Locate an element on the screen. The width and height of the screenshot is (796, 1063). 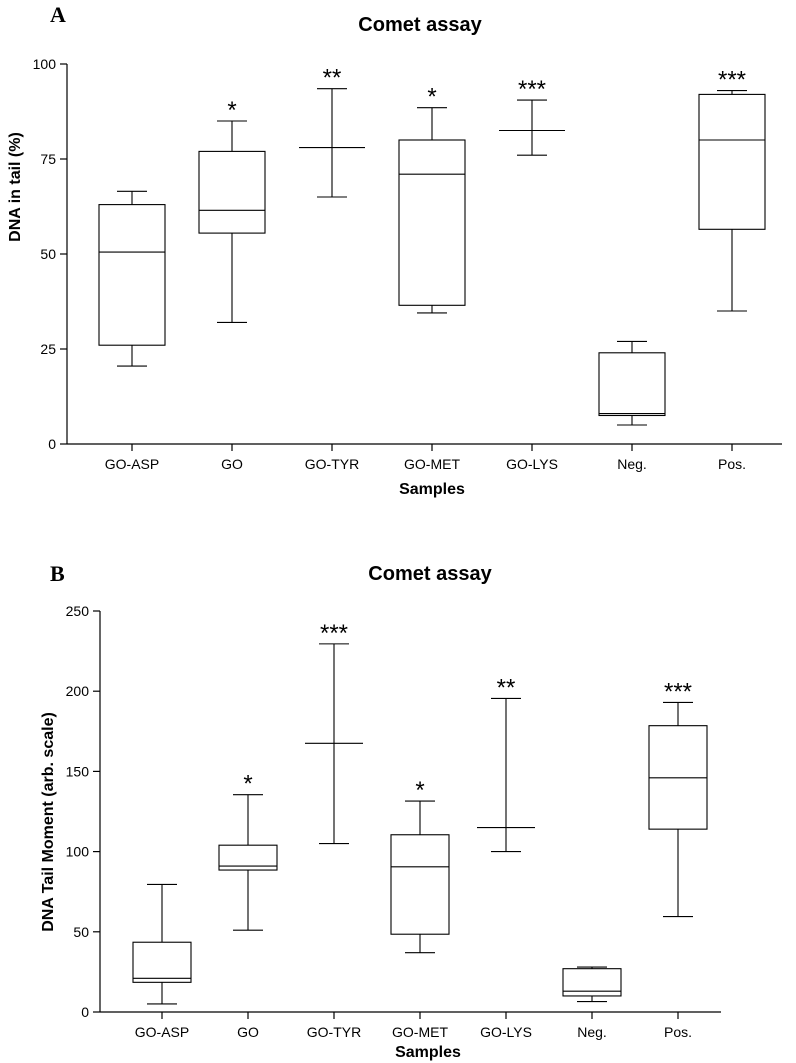
box-a-3: * is located at coordinates (432, 199).